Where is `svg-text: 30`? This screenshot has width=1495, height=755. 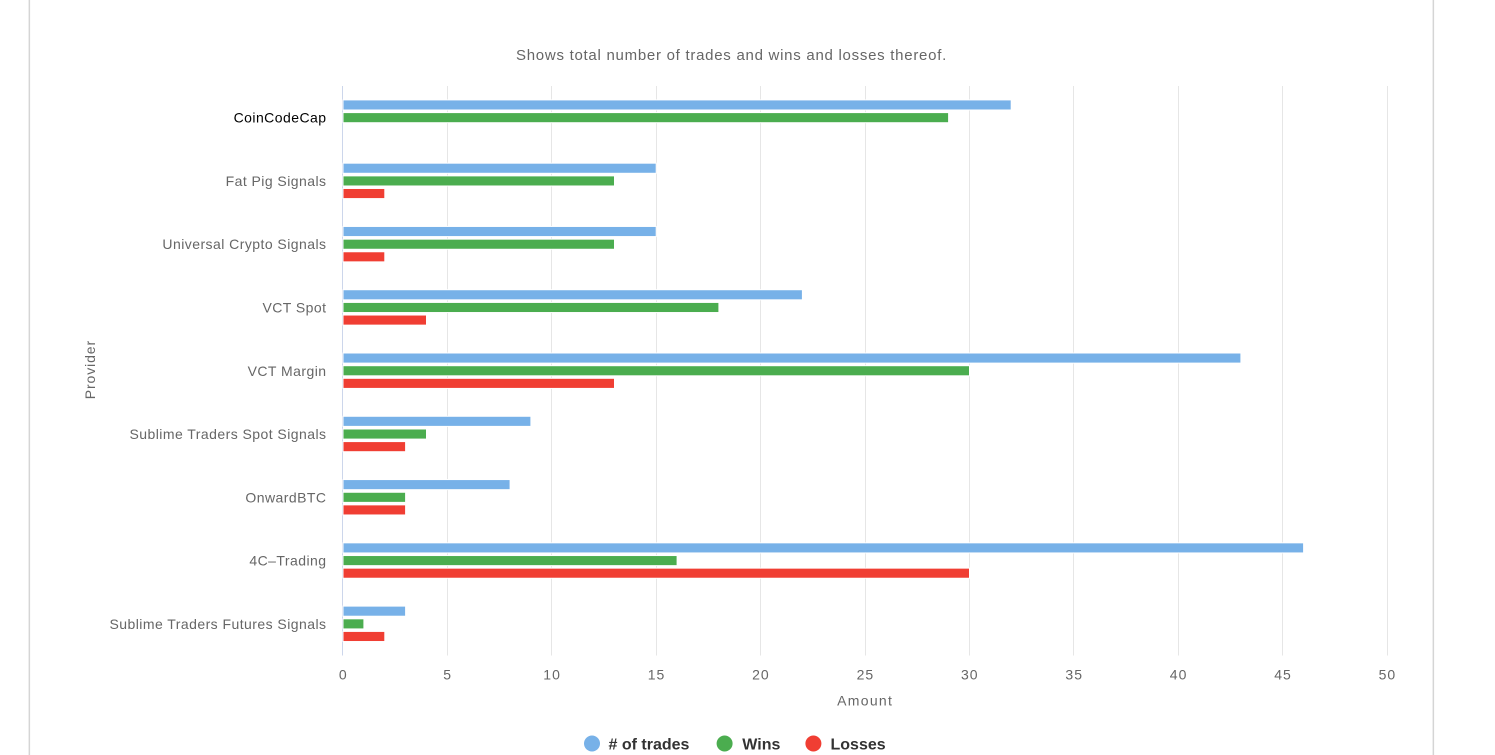
svg-text: 30 is located at coordinates (970, 675).